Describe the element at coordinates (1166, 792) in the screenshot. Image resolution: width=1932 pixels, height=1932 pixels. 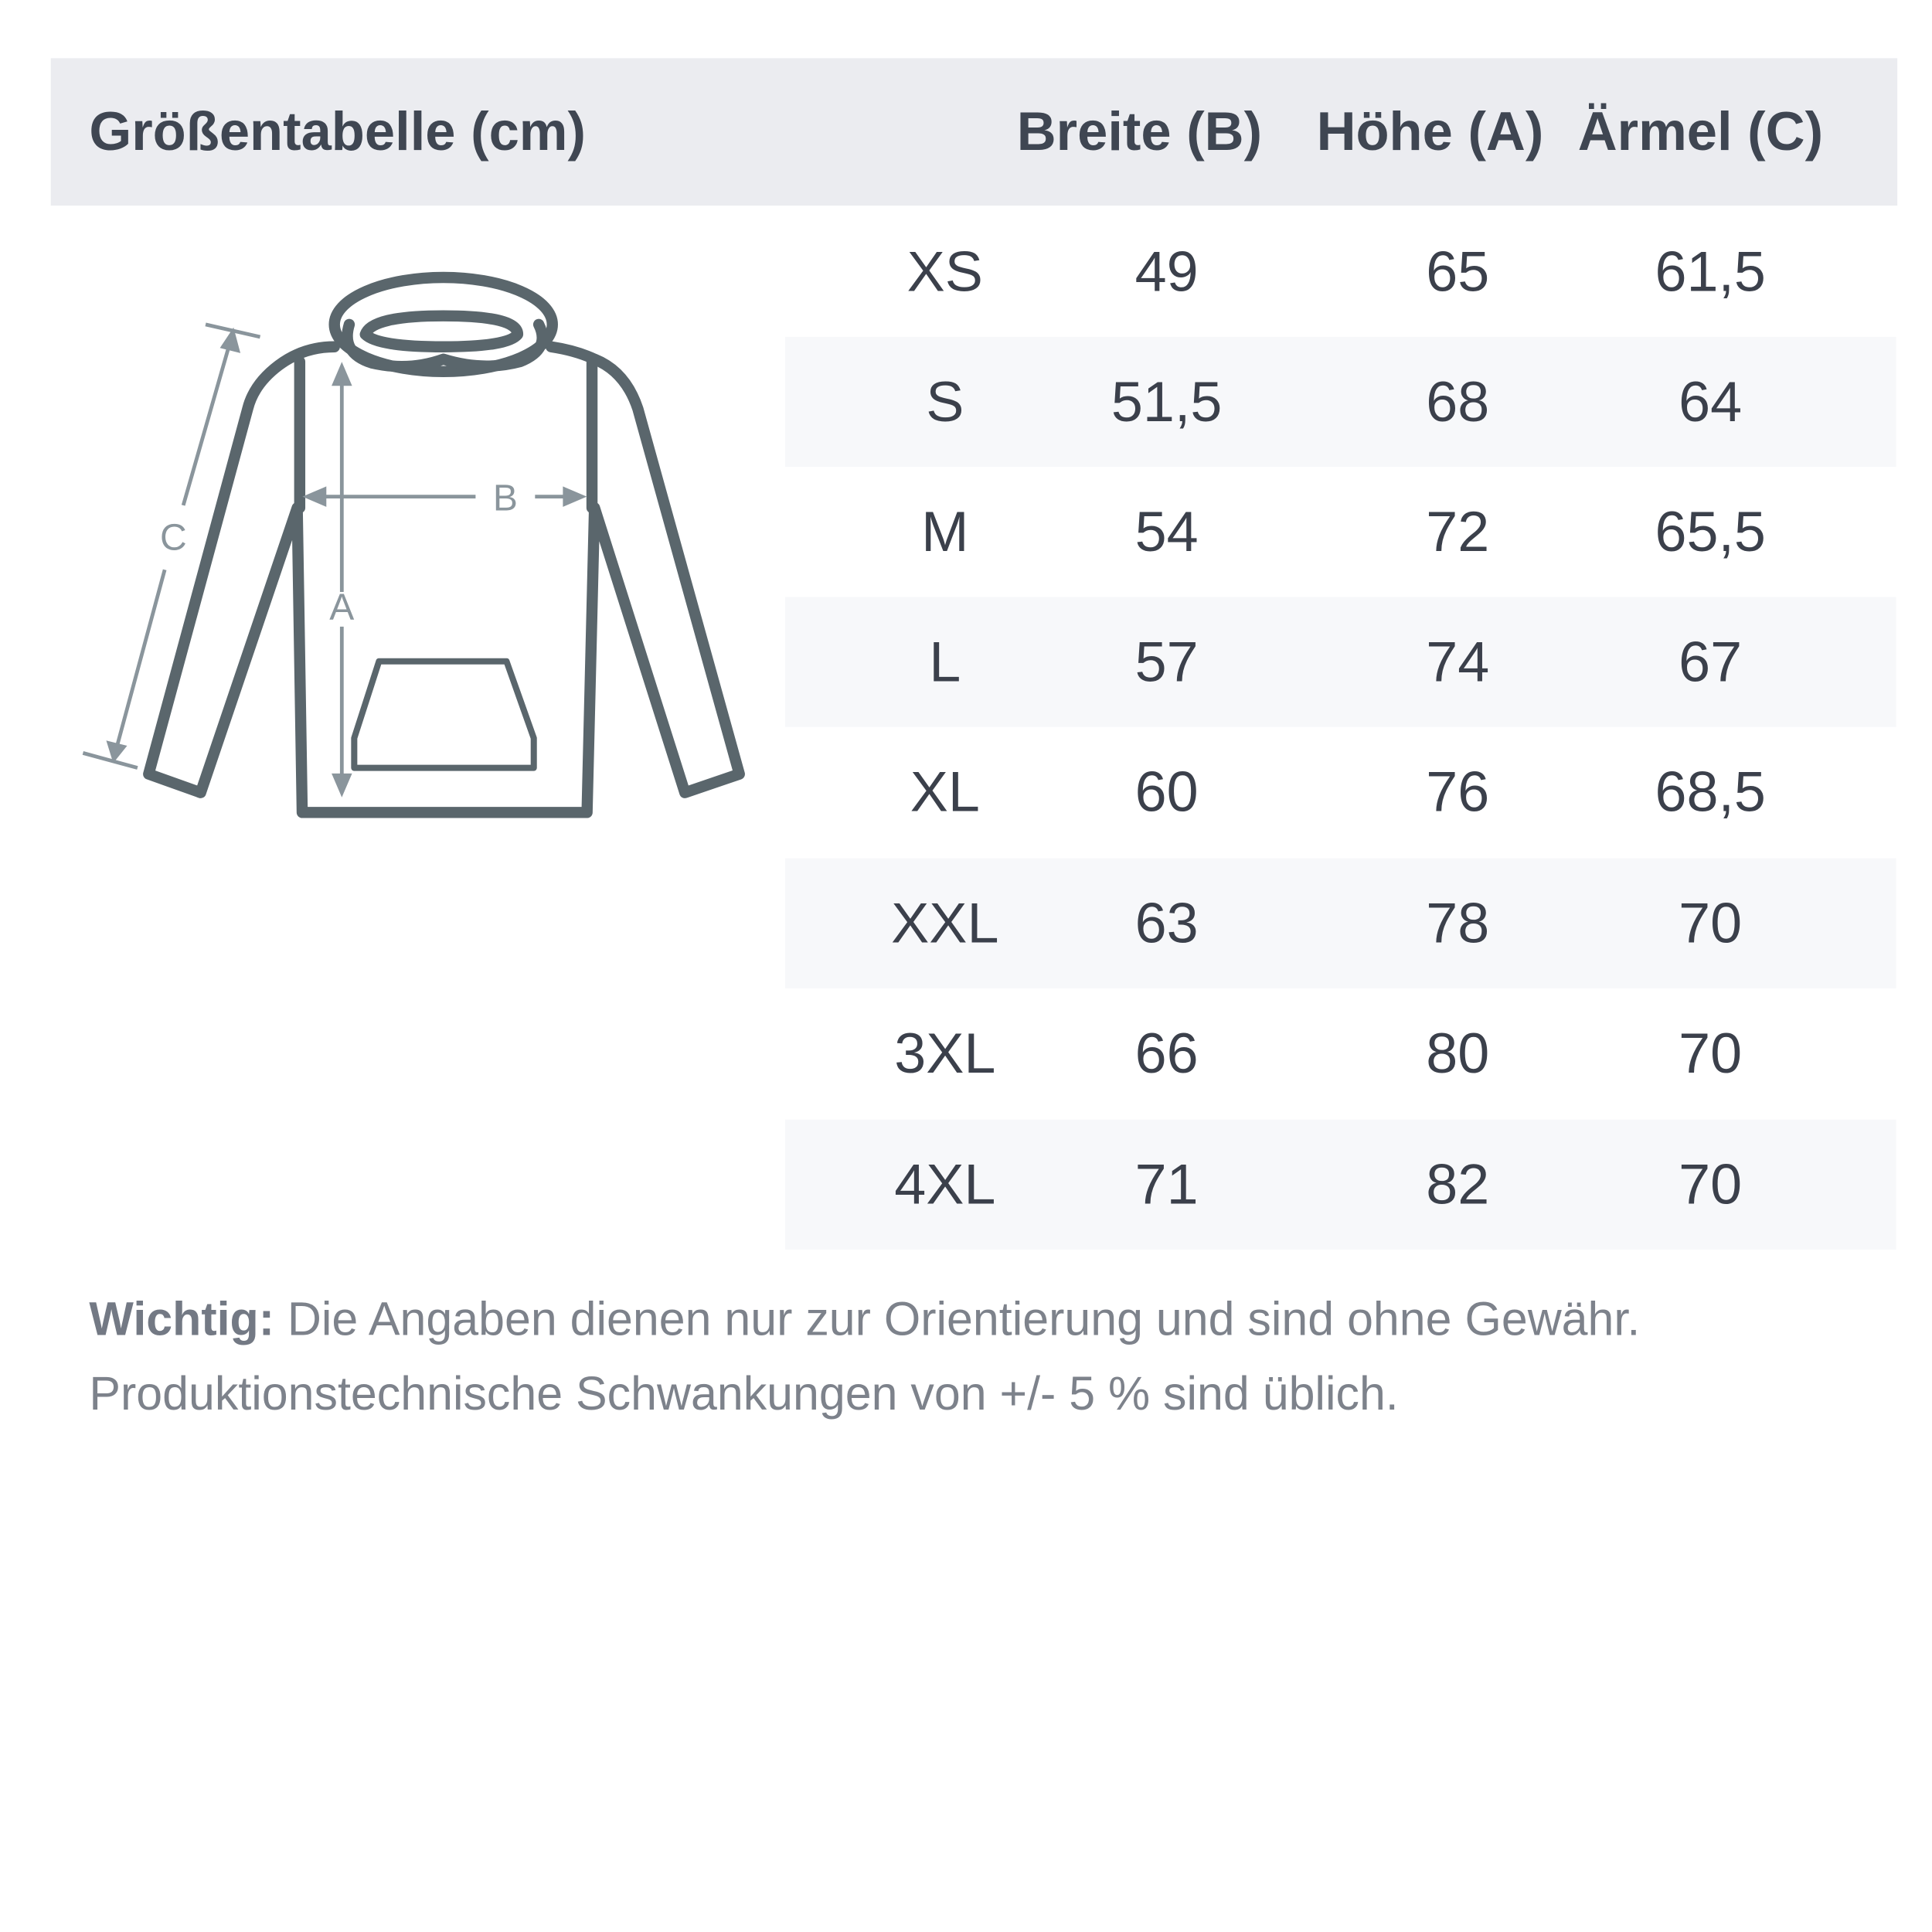
I see `cell-breite: 60` at that location.